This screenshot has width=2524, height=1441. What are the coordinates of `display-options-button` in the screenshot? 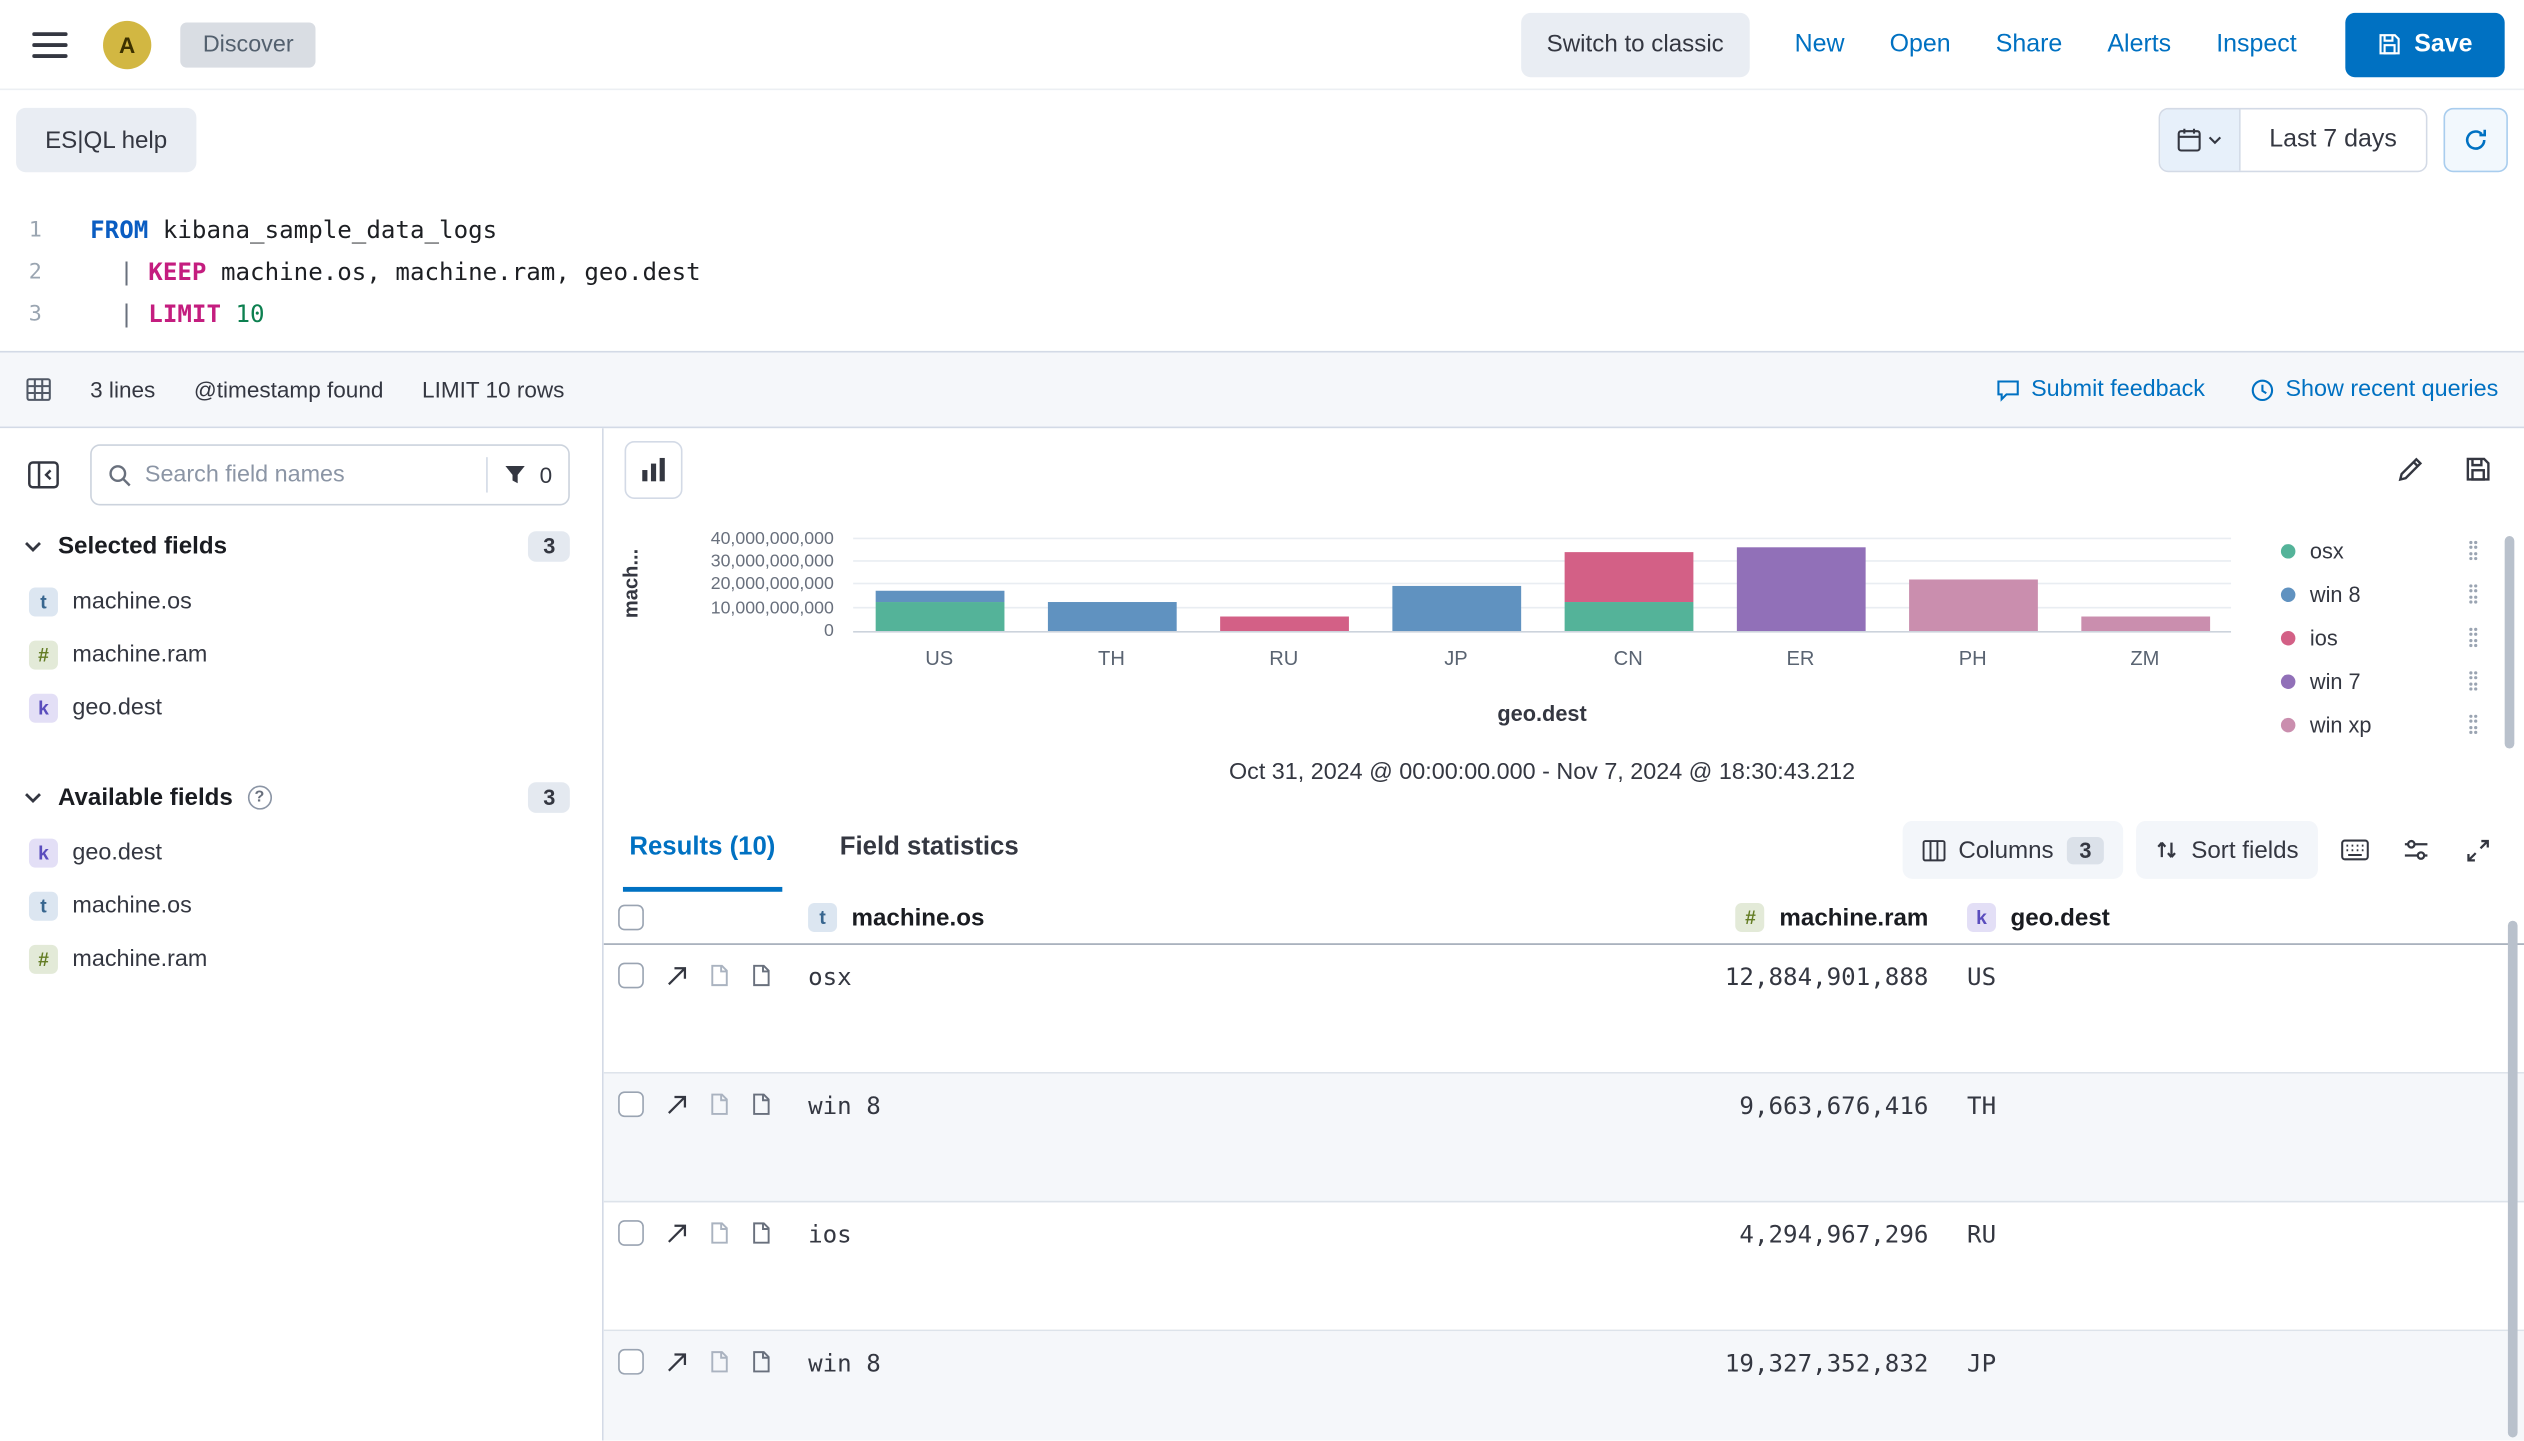 It's located at (2416, 850).